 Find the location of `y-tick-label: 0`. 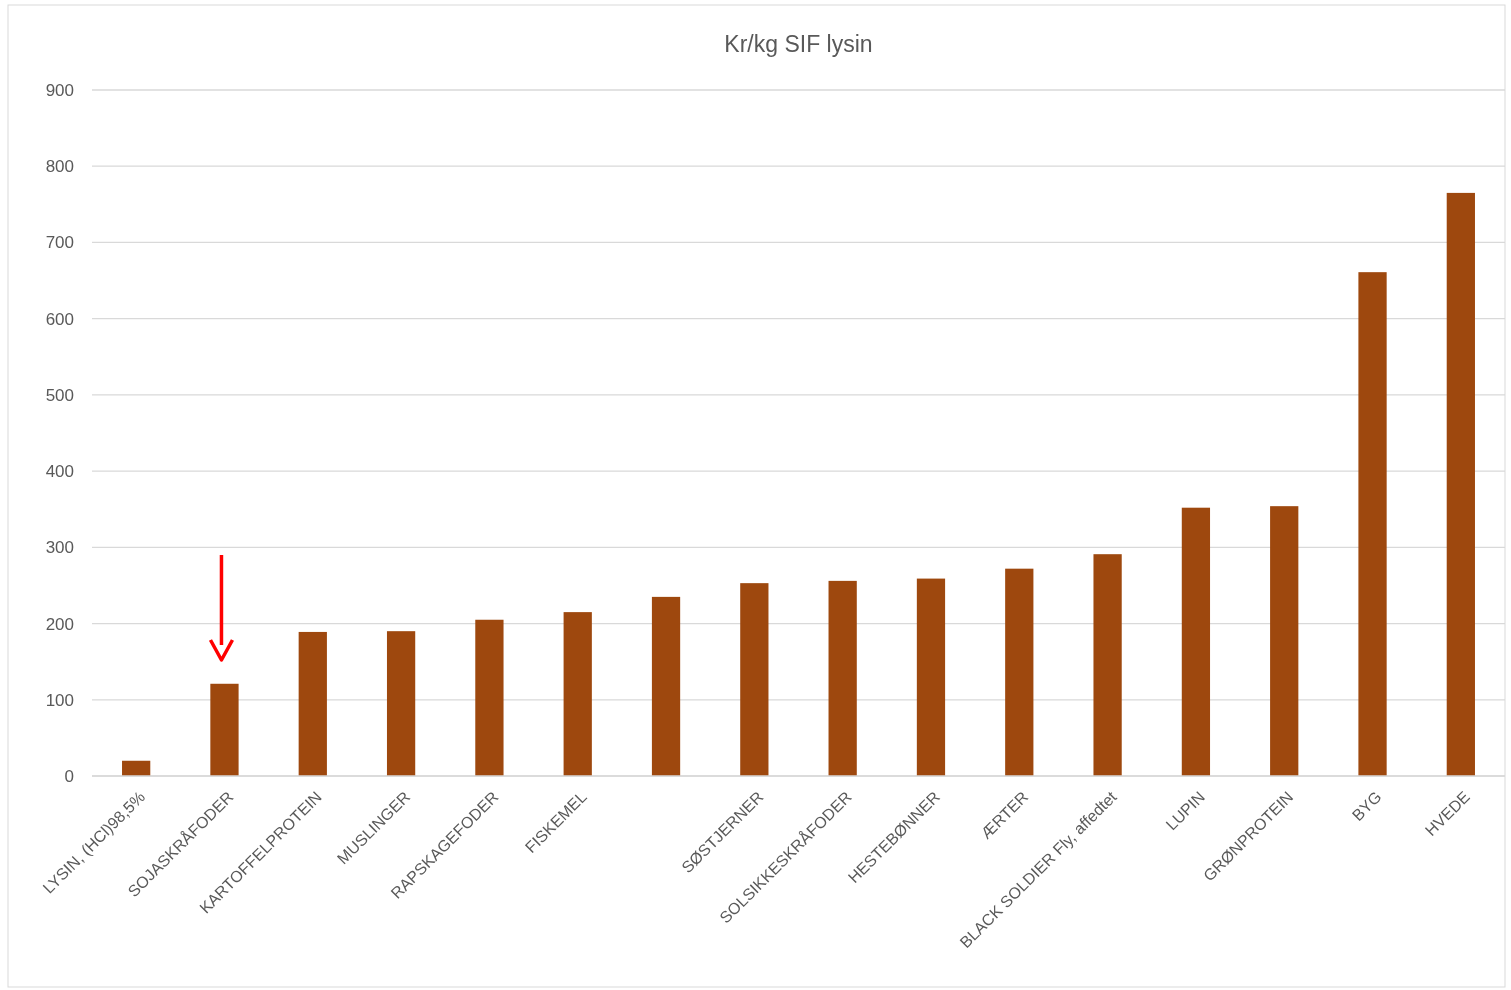

y-tick-label: 0 is located at coordinates (69, 776).